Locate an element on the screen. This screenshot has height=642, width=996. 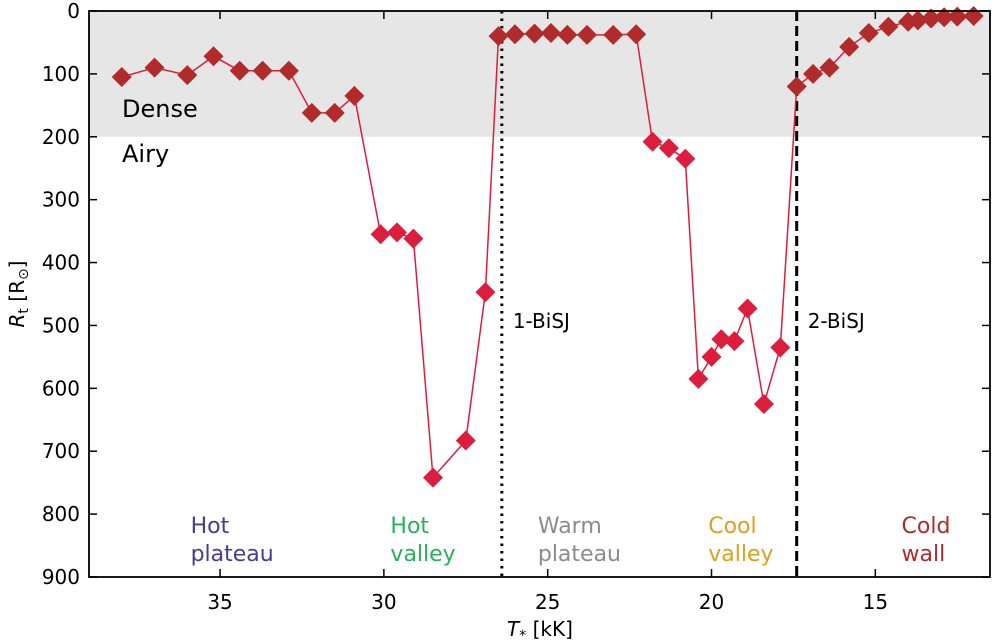
x-tick-label: 35 is located at coordinates (219, 602).